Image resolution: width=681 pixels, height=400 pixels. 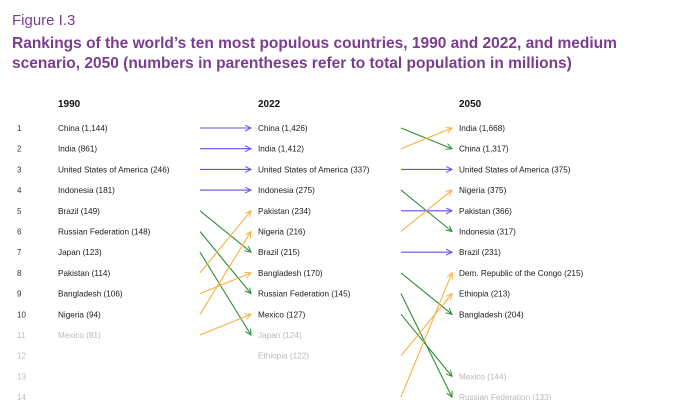 I want to click on country-label: Ethiopia (122), so click(x=283, y=356).